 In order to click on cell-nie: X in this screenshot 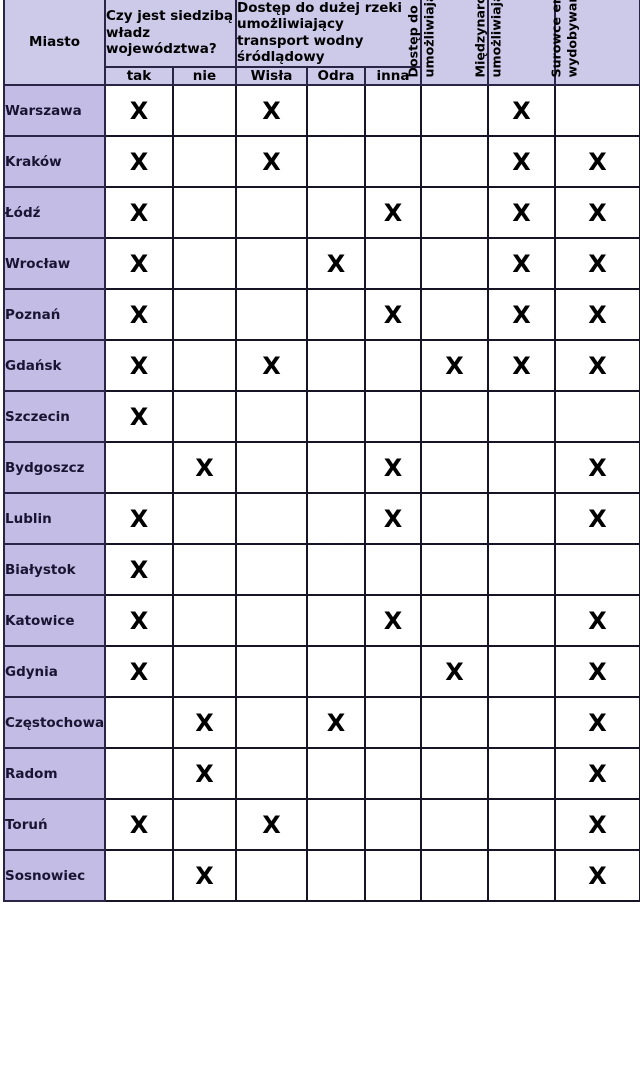, I will do `click(204, 723)`.